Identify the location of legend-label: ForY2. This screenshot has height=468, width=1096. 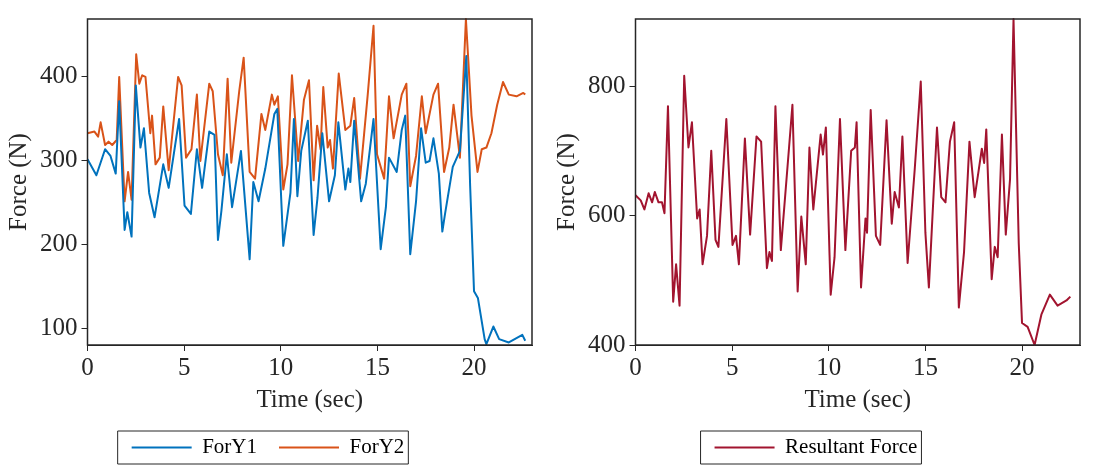
(377, 446).